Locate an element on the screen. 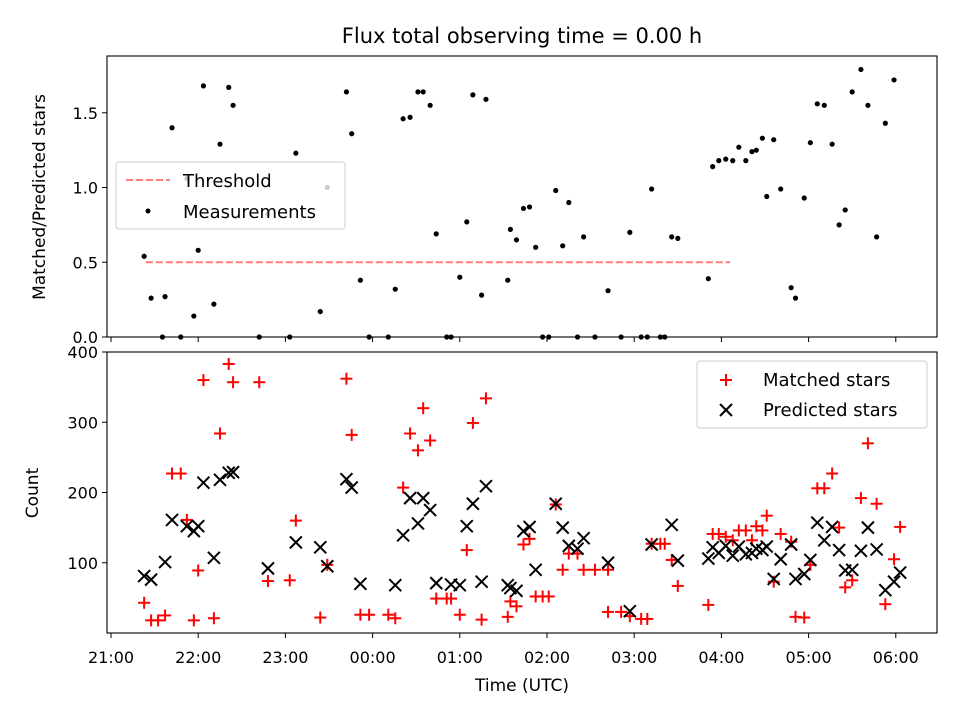  count-y-axis-label: Count is located at coordinates (33, 492).